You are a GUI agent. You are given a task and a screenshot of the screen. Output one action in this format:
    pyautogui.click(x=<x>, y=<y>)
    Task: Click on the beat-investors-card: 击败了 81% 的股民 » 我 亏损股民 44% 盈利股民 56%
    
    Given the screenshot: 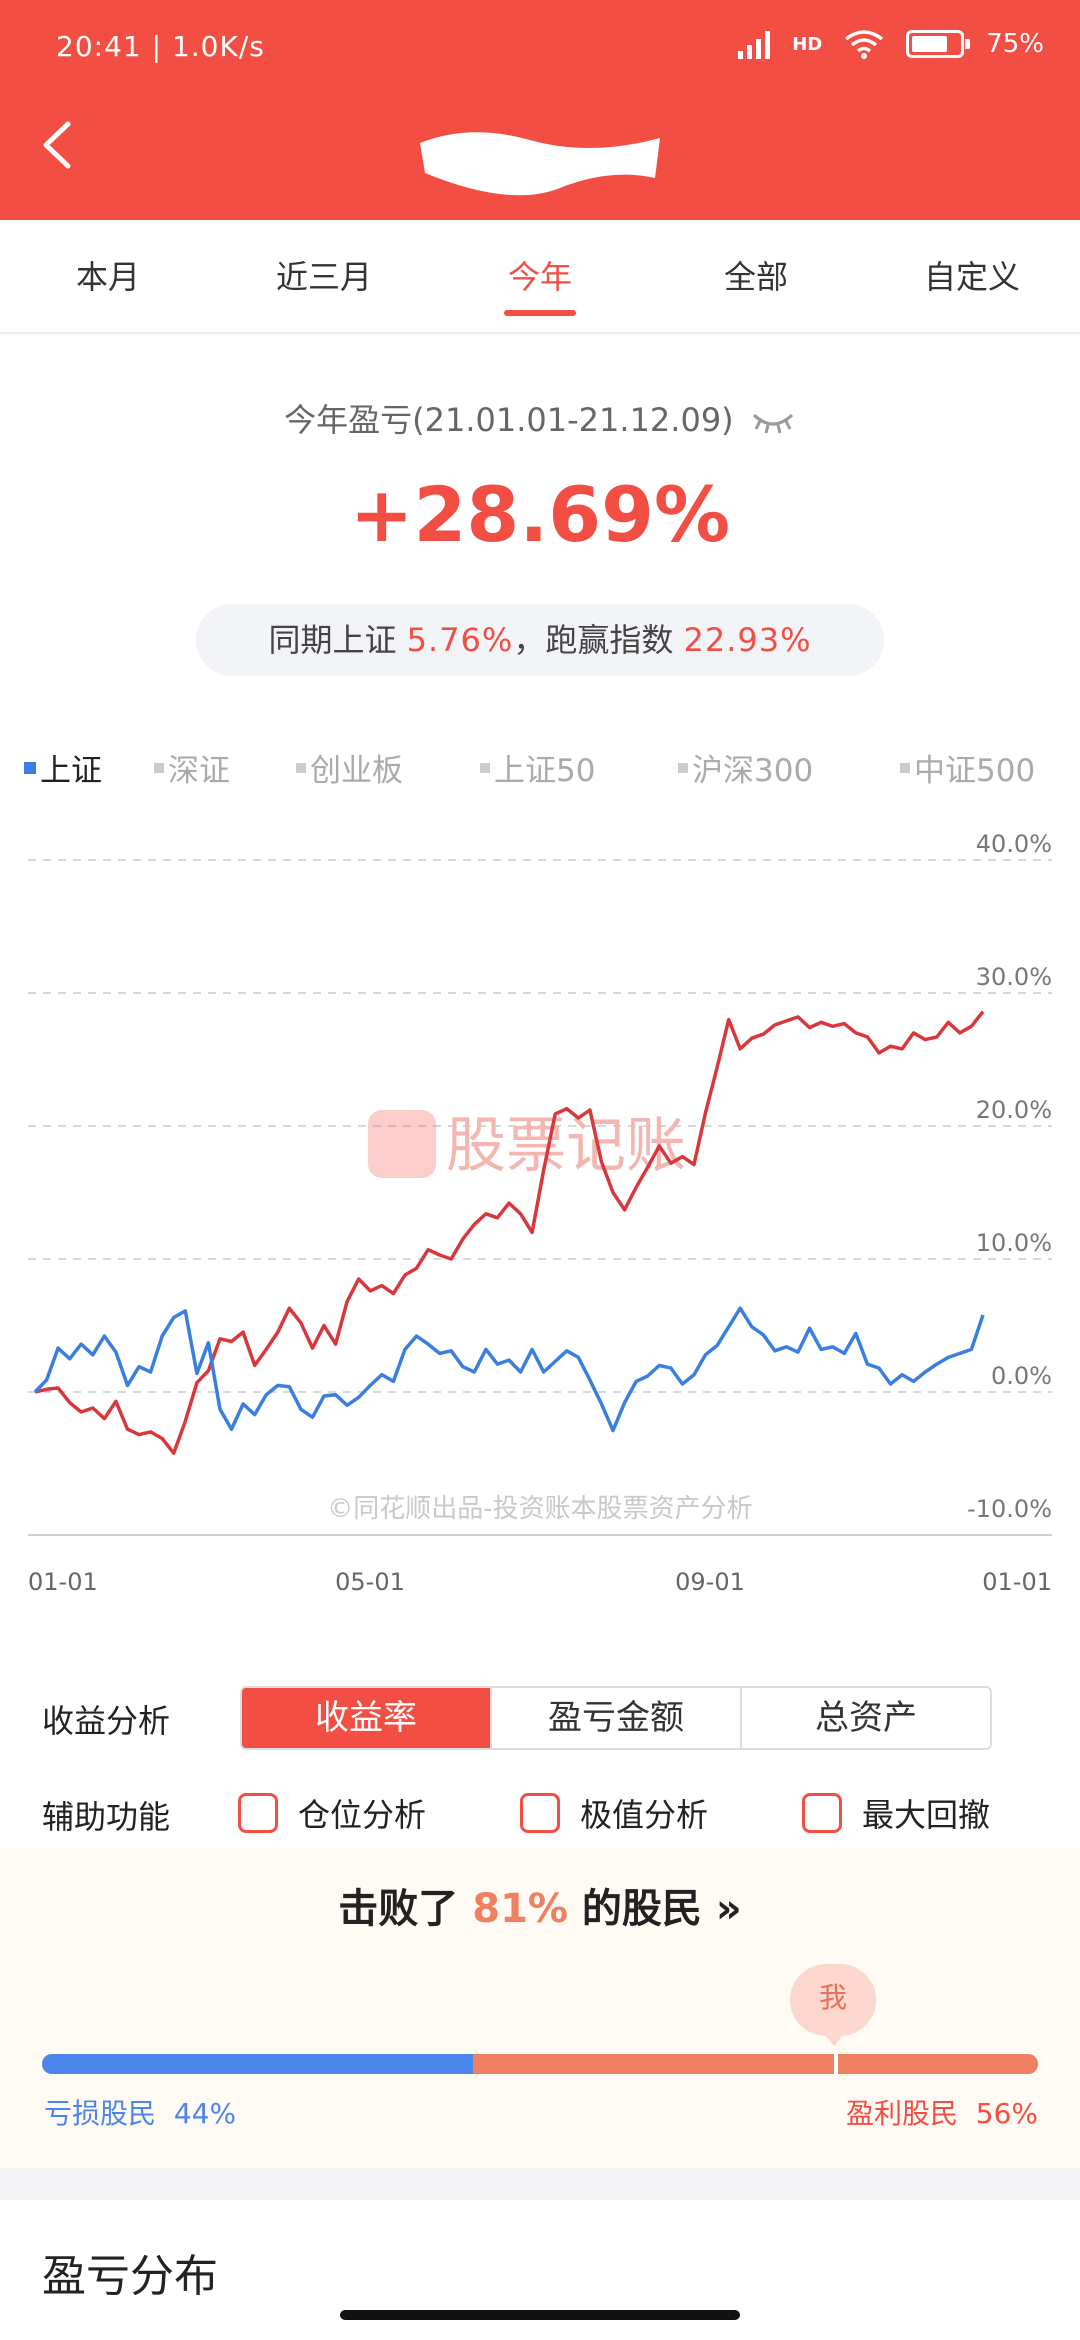 What is the action you would take?
    pyautogui.click(x=540, y=2008)
    